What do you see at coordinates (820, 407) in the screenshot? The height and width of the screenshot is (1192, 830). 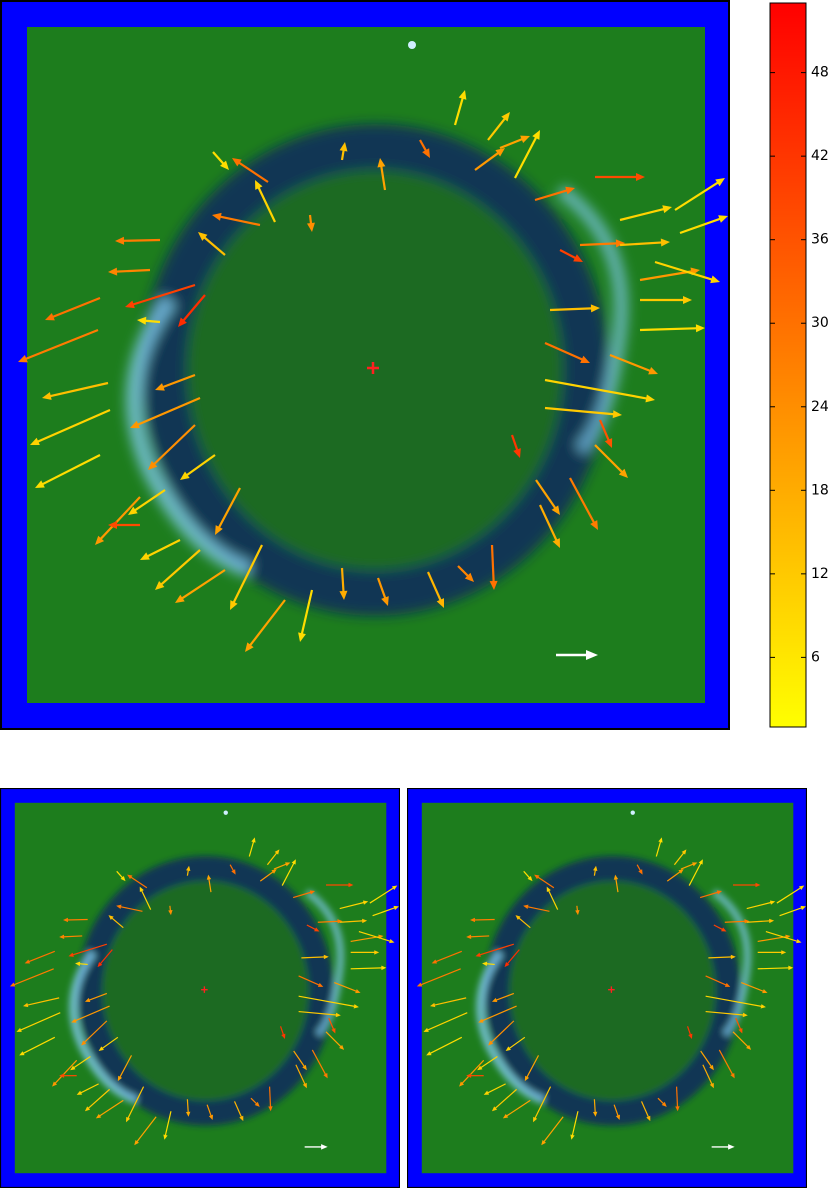 I see `colorbar-tick-label: 24` at bounding box center [820, 407].